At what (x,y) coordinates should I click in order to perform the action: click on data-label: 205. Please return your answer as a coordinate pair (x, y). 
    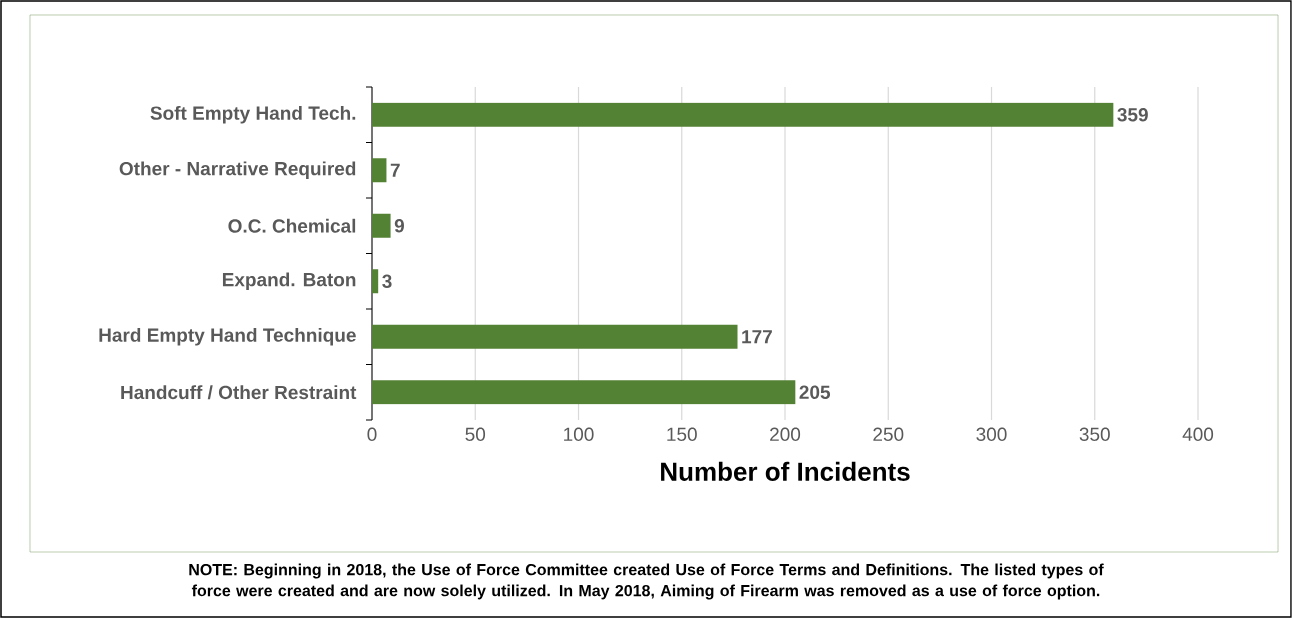
    Looking at the image, I should click on (815, 392).